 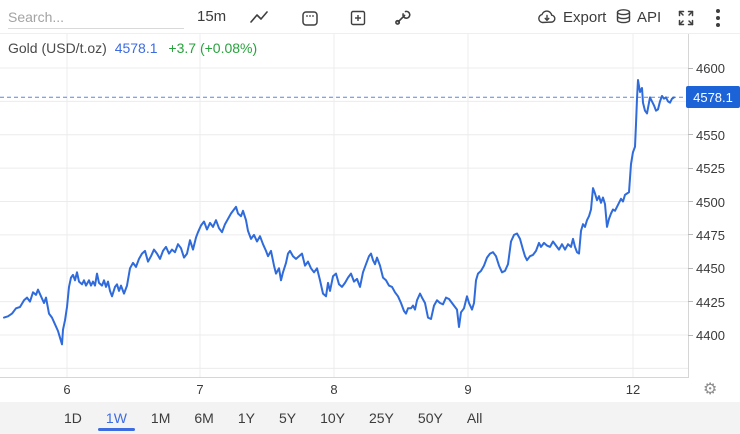 I want to click on x-axis-border, so click(x=344, y=377).